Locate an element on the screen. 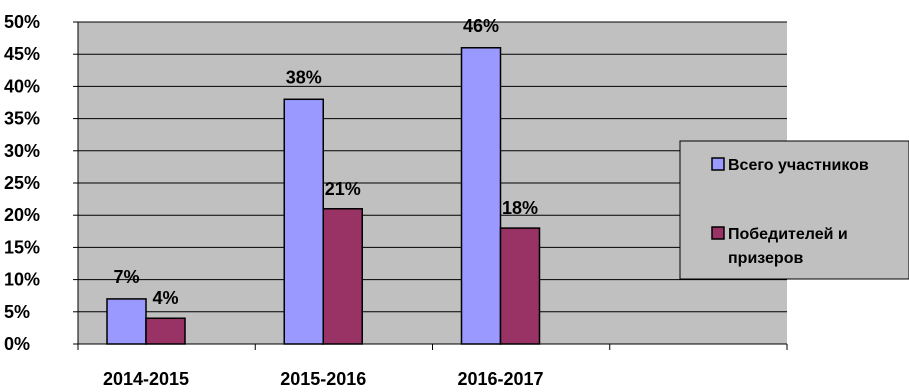 Image resolution: width=909 pixels, height=392 pixels. data-label: 46% is located at coordinates (481, 26).